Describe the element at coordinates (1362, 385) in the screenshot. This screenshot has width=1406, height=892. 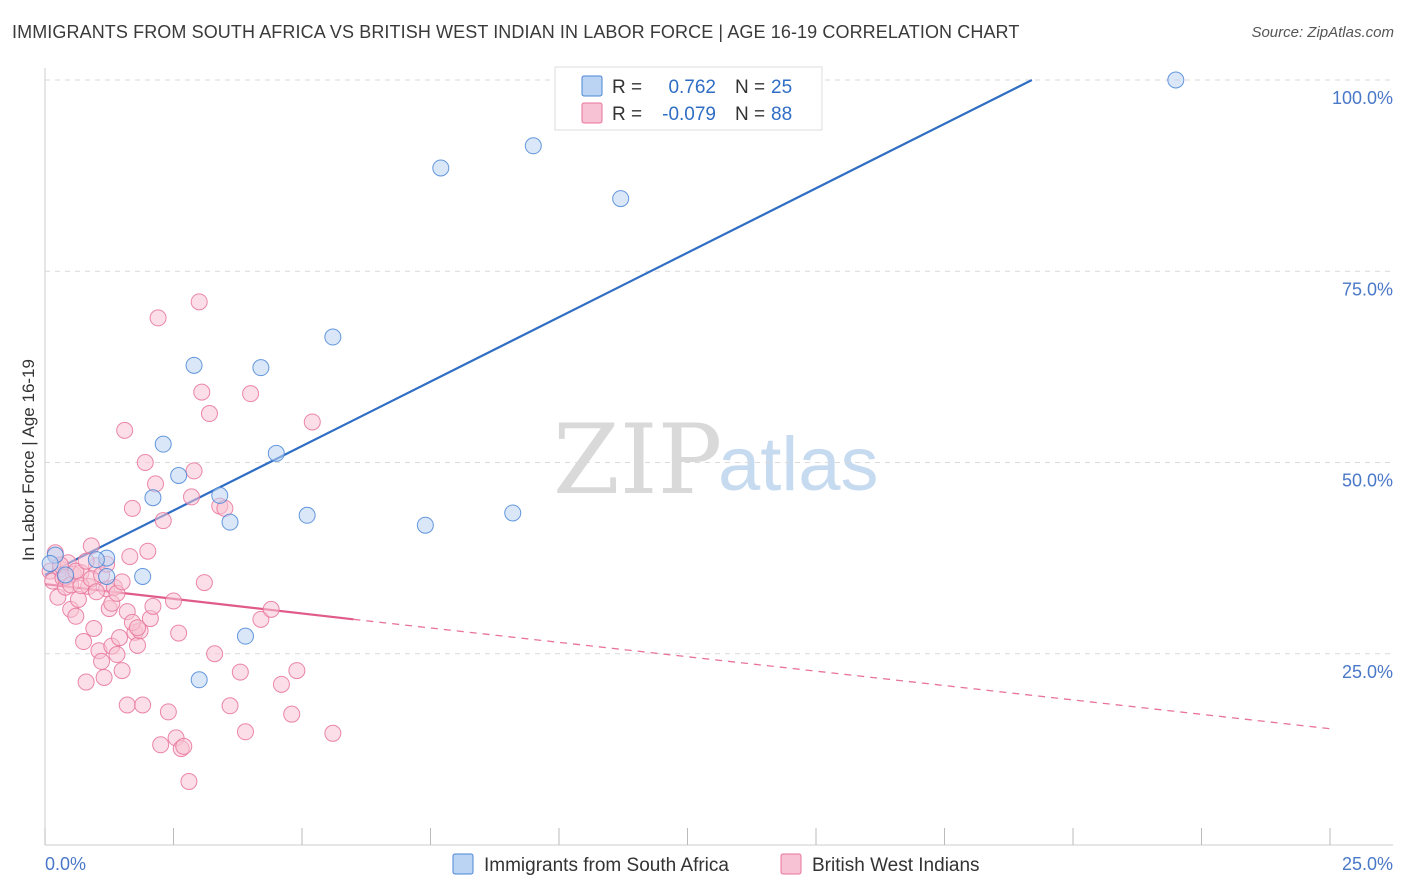
I see `y-tick-labels: 25.0% 50.0% 75.0% 100.0%` at that location.